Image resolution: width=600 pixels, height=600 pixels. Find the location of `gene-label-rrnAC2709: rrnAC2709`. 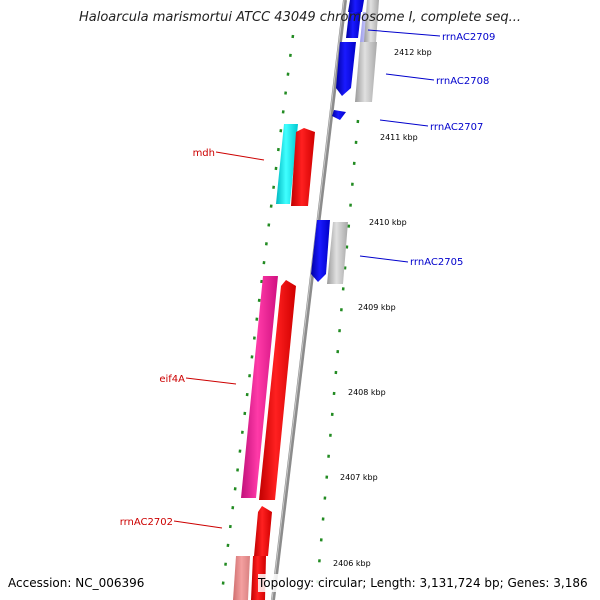

gene-label-rrnAC2709: rrnAC2709 is located at coordinates (468, 37).